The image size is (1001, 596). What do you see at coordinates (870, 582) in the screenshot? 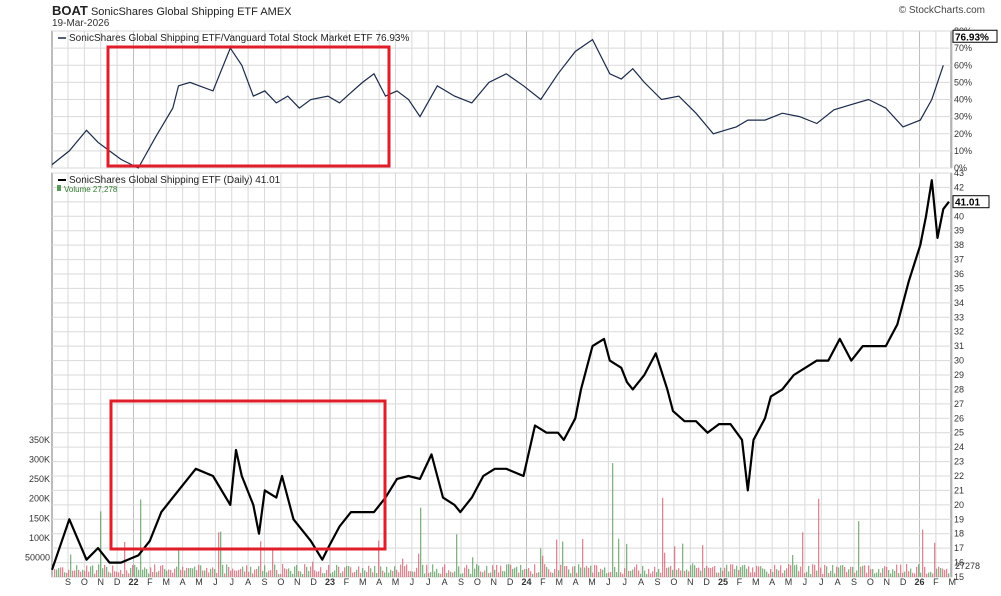
I see `x-tick-label: O` at bounding box center [870, 582].